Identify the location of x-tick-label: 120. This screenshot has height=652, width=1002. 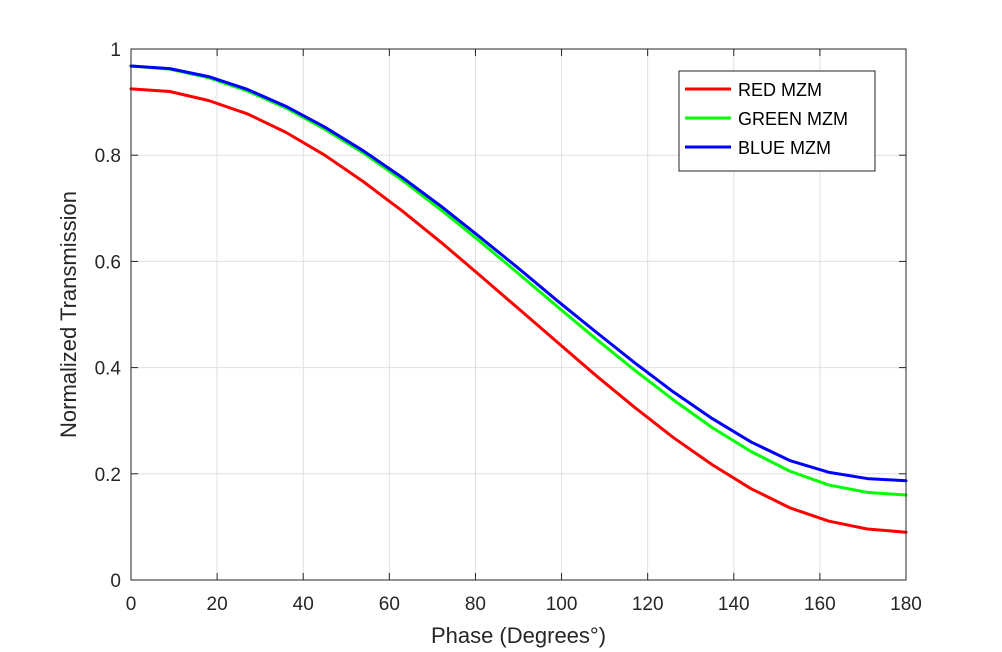
(648, 604).